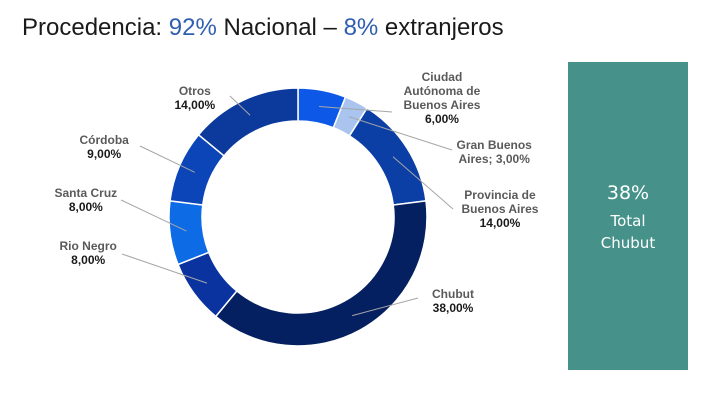 The width and height of the screenshot is (711, 400). I want to click on chubut-total-name: Chubut, so click(628, 243).